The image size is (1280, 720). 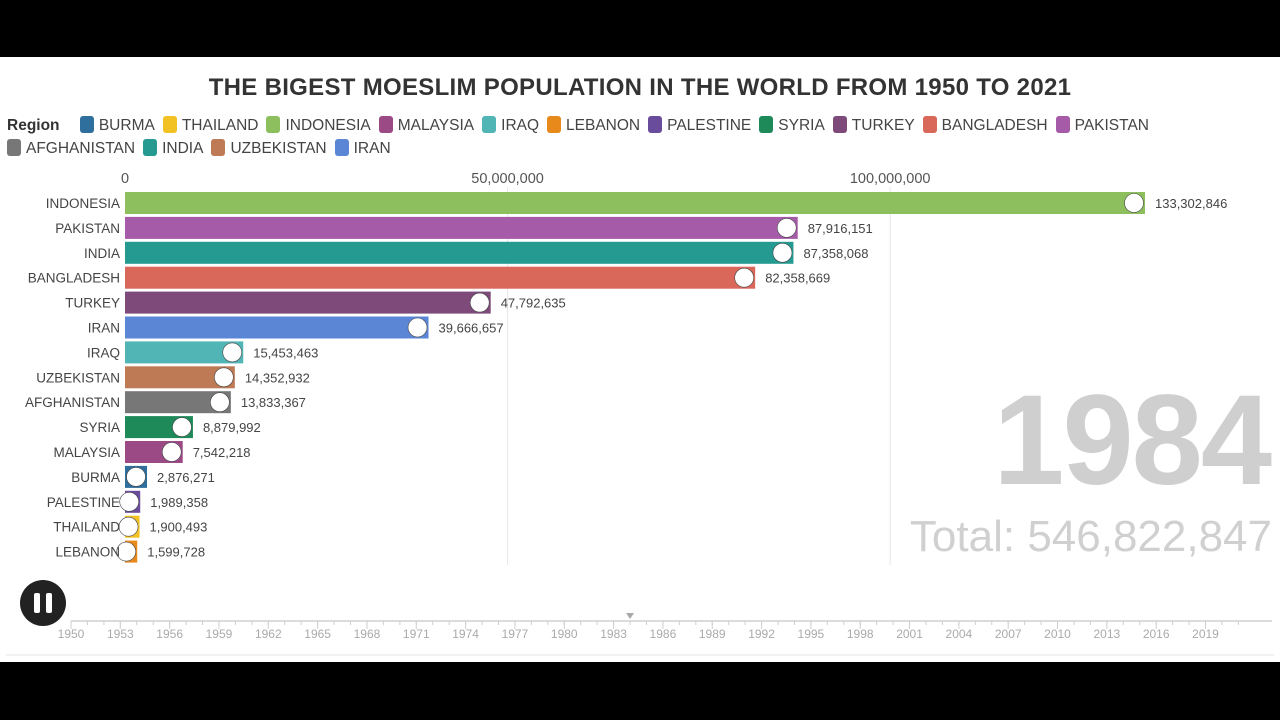 What do you see at coordinates (183, 148) in the screenshot?
I see `legend-label: INDIA` at bounding box center [183, 148].